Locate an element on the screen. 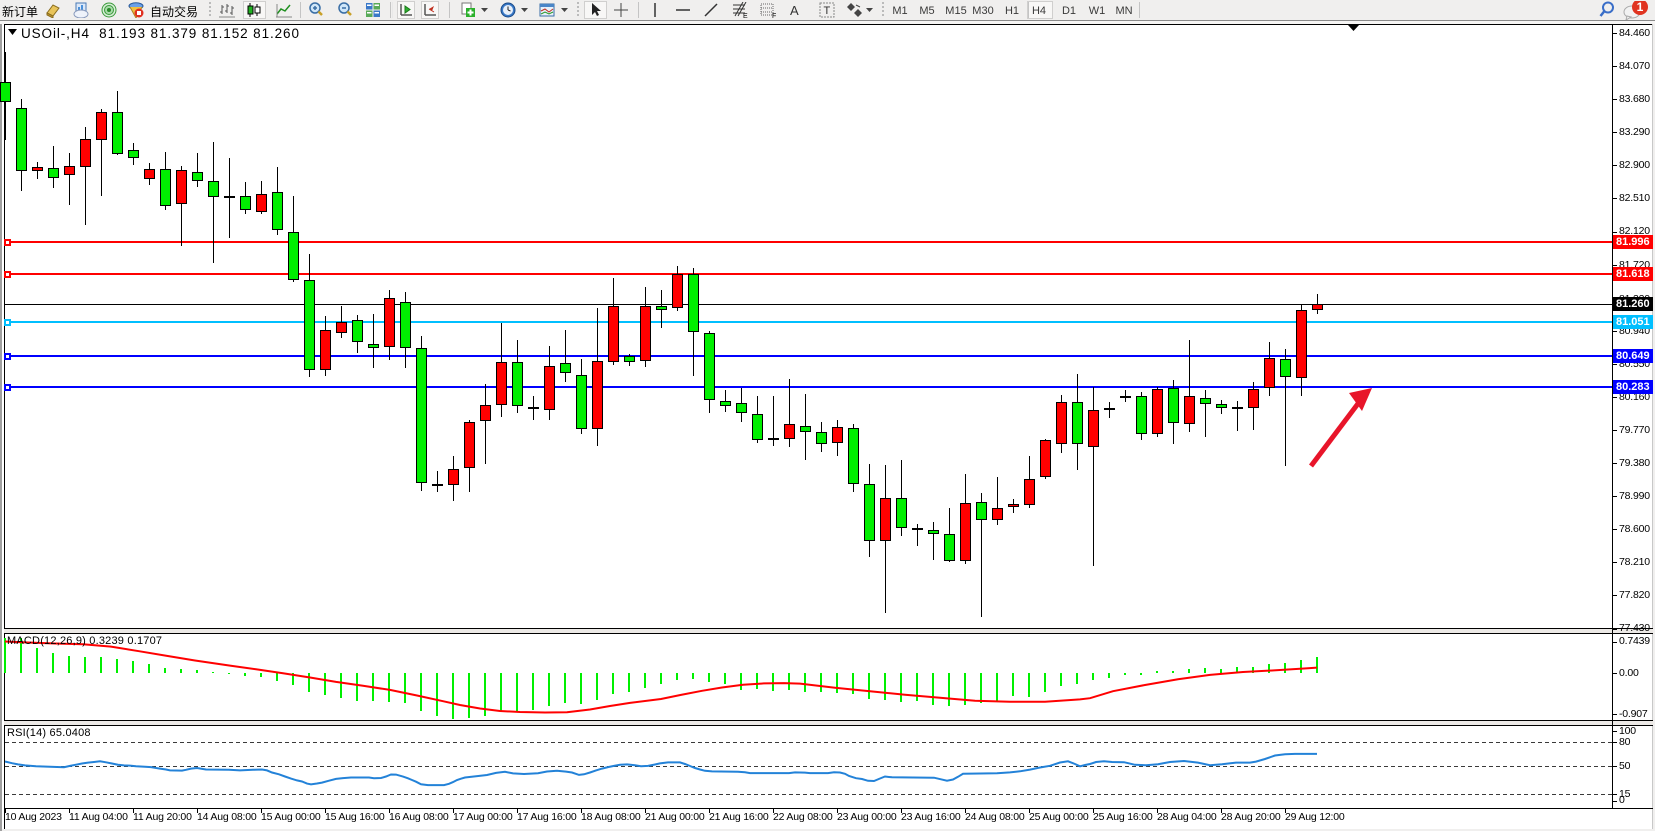 The image size is (1655, 831). svg-text: E is located at coordinates (745, 15).